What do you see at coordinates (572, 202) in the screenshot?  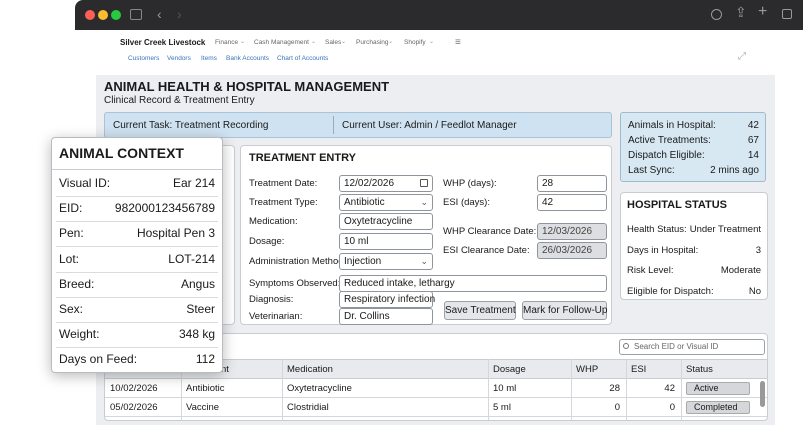 I see `input-field: 42` at bounding box center [572, 202].